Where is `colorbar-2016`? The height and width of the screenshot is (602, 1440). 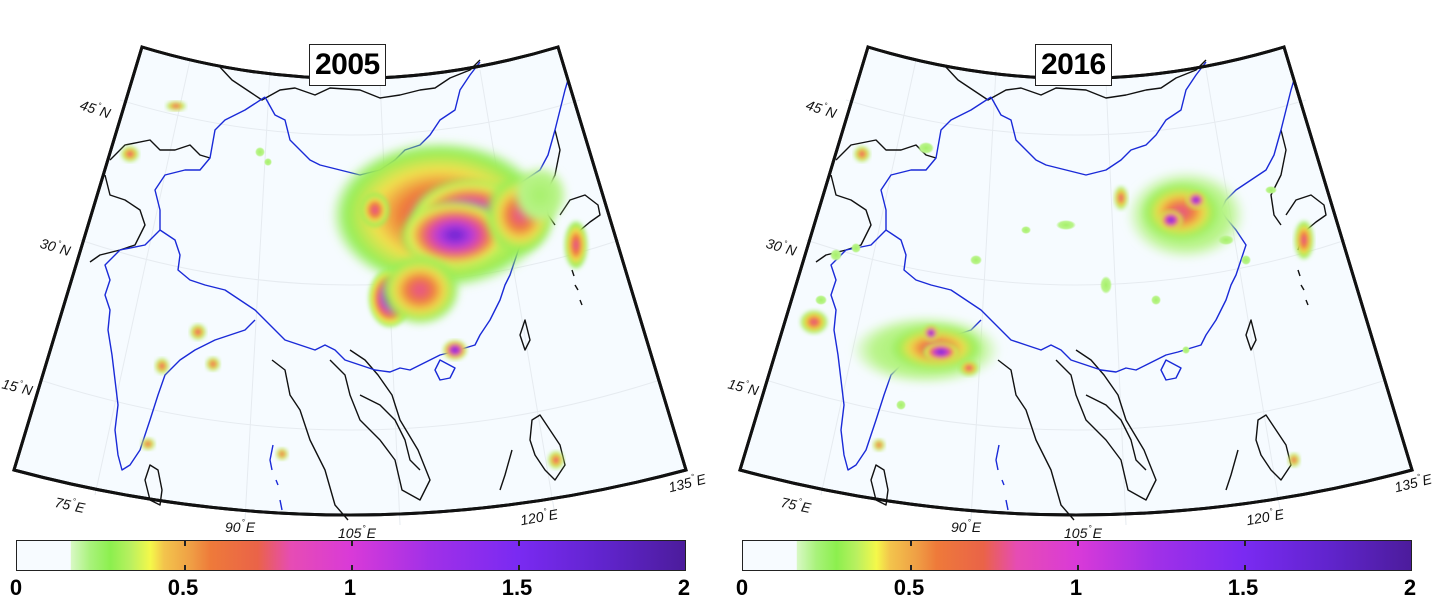 colorbar-2016 is located at coordinates (1077, 555).